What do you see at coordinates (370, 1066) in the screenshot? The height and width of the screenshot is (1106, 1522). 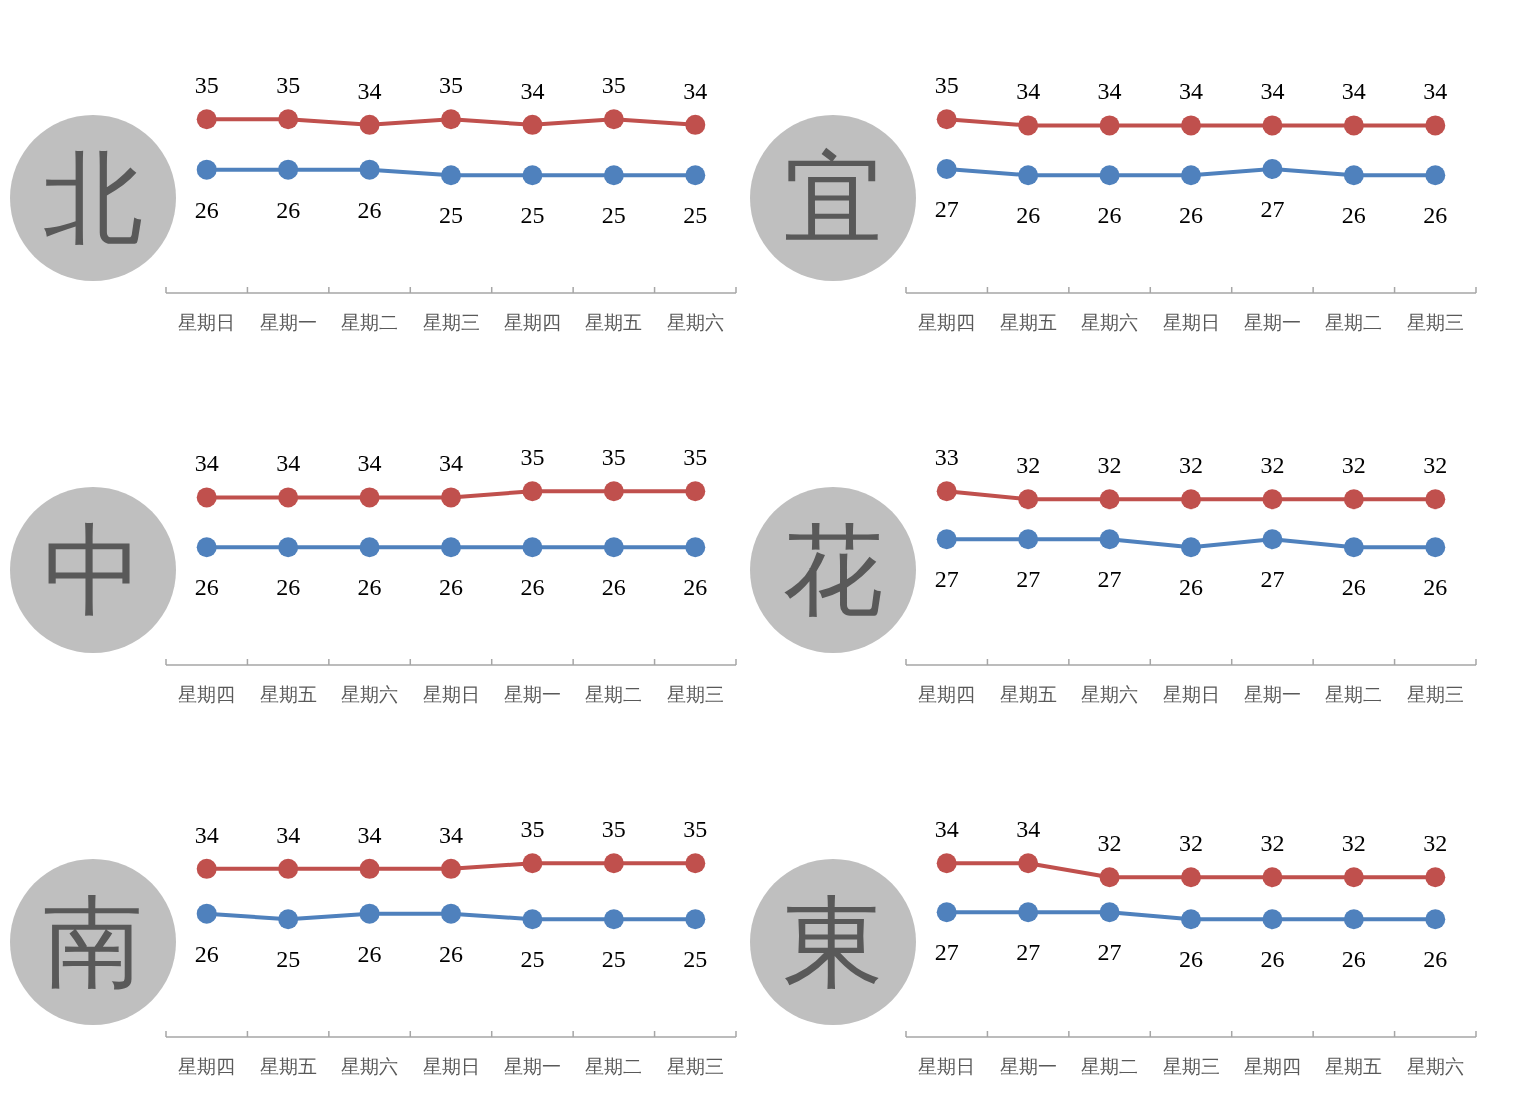 I see `x-tick-label: 星期六` at bounding box center [370, 1066].